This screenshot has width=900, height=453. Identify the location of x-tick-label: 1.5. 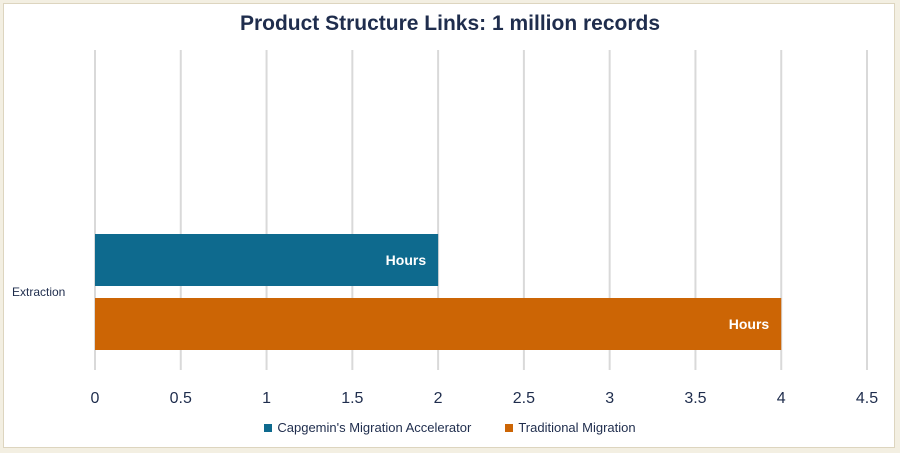
(352, 398).